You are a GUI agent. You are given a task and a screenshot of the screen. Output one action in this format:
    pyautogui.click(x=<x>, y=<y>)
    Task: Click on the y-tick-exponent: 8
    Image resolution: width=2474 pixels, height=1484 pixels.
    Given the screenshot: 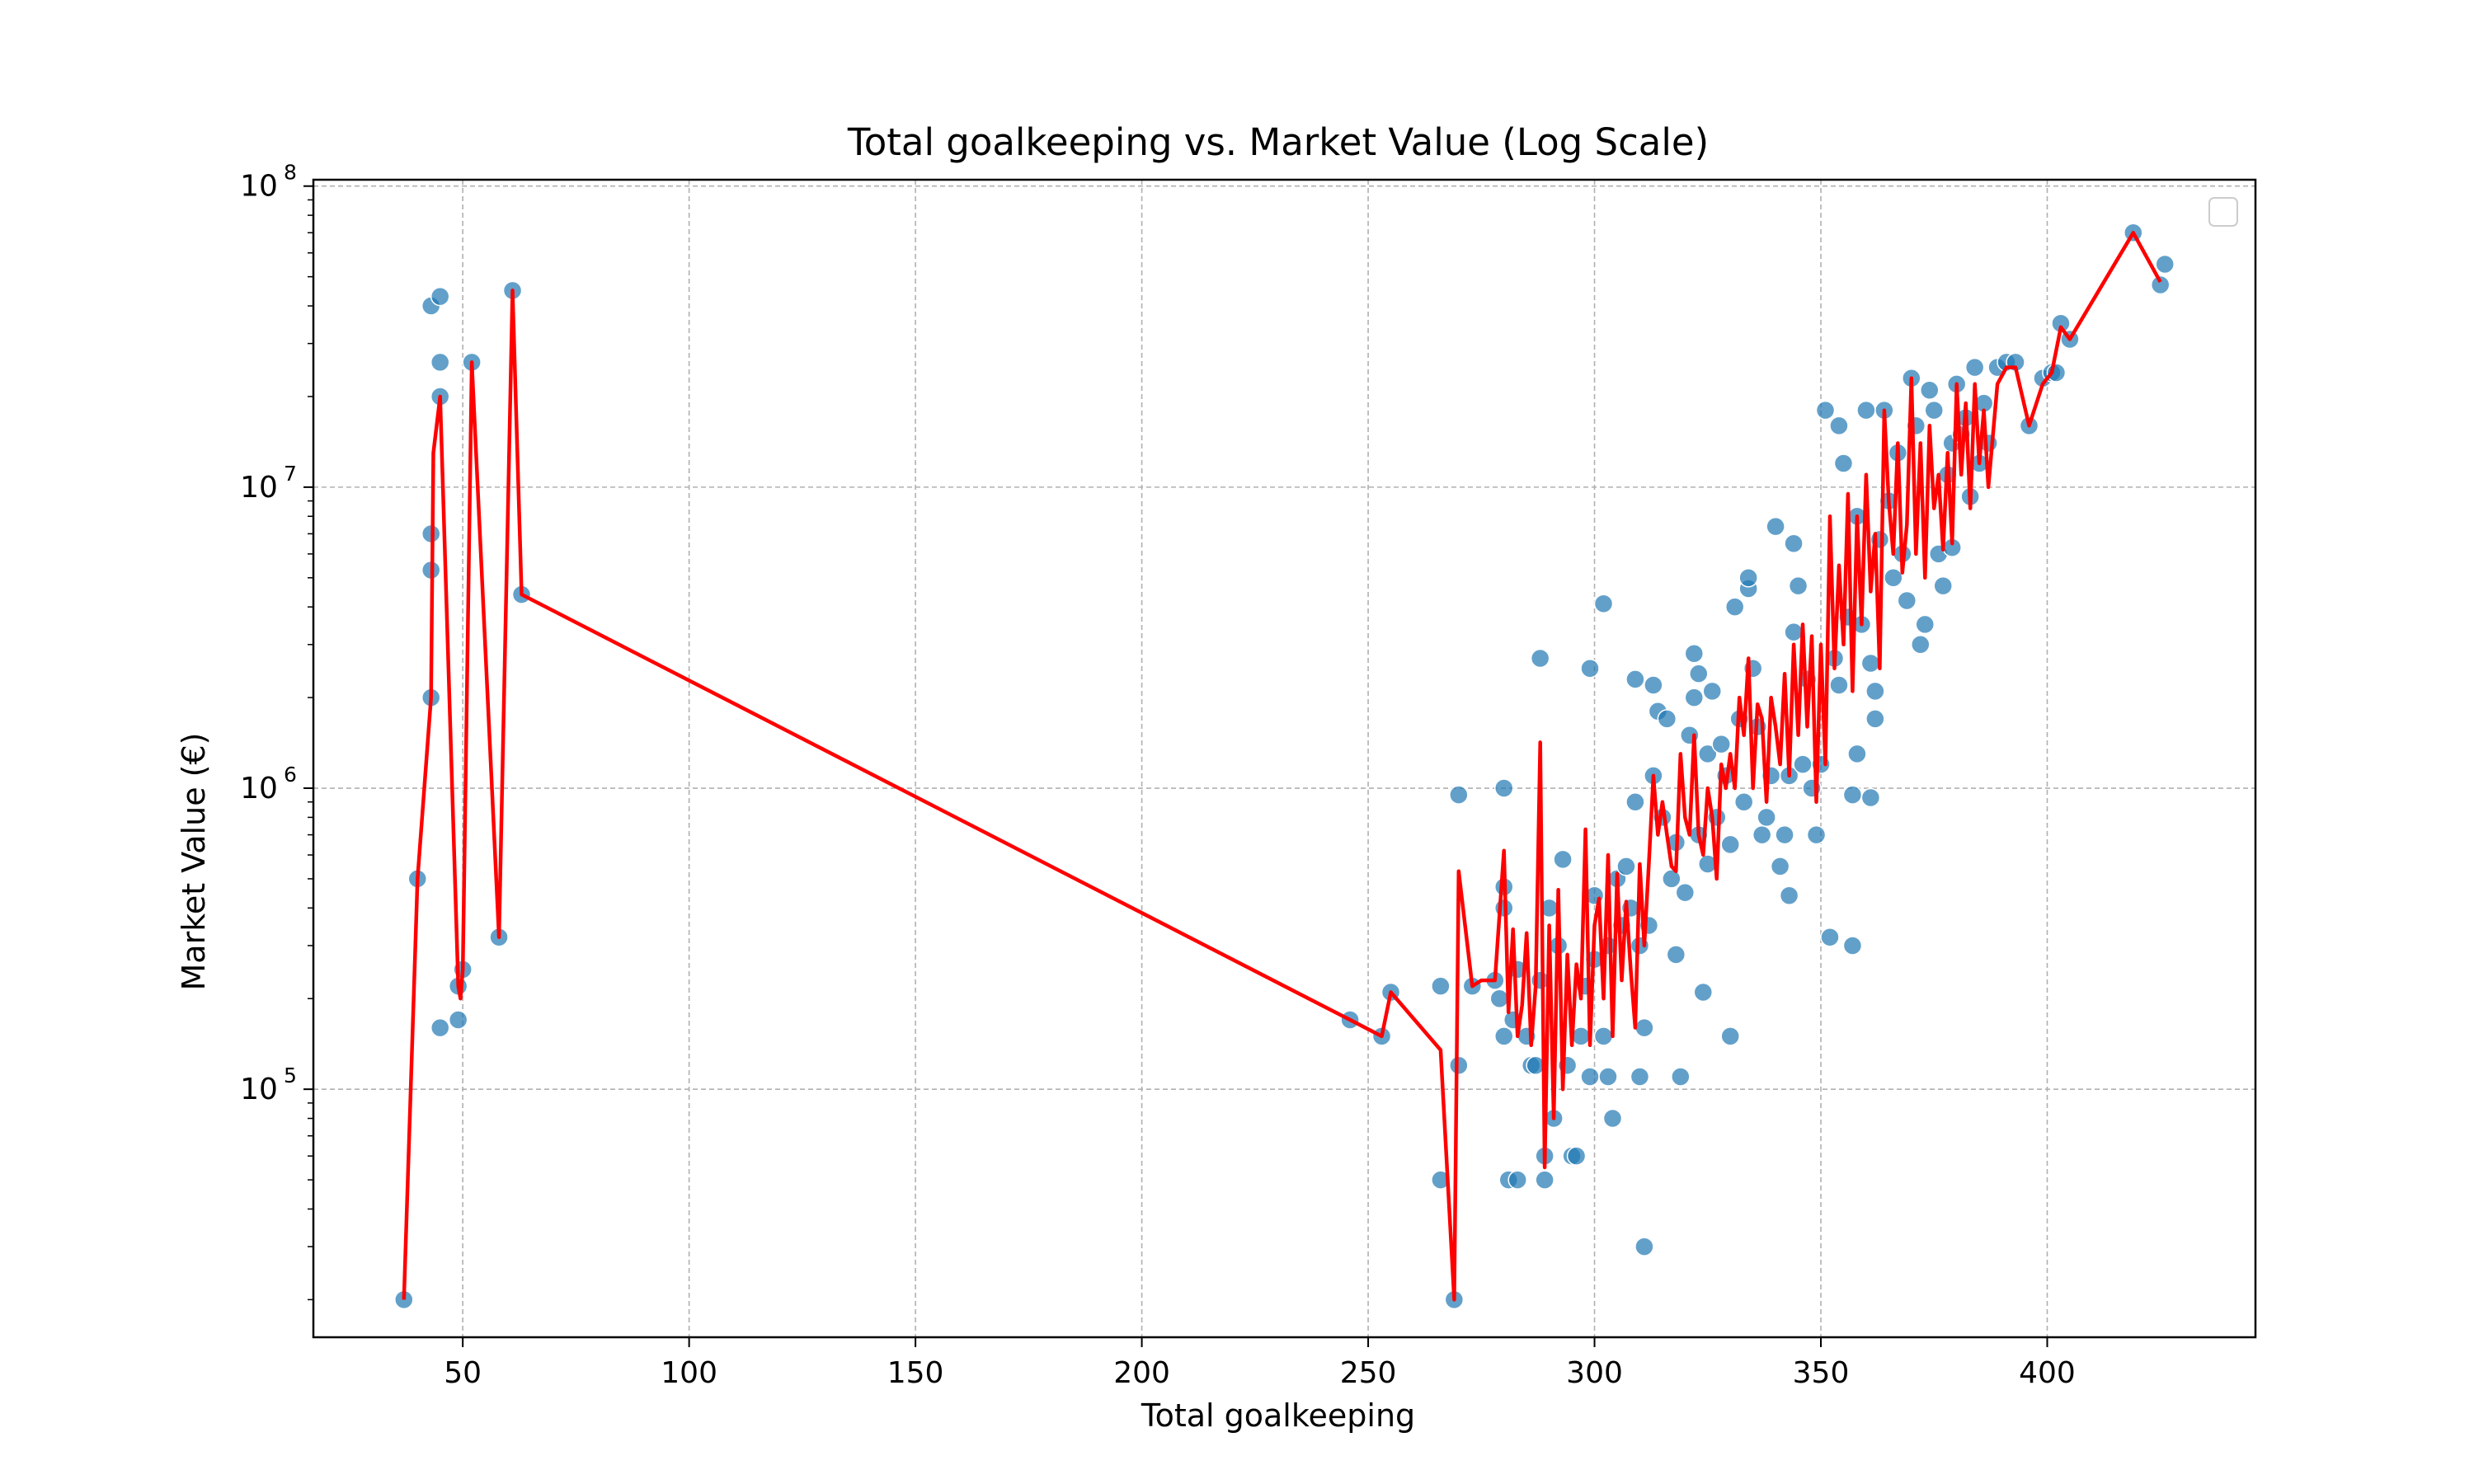 What is the action you would take?
    pyautogui.click(x=290, y=173)
    